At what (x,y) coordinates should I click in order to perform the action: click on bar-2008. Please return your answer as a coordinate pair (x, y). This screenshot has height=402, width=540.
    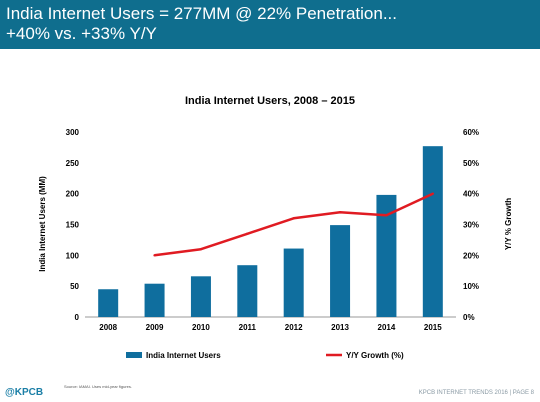
    Looking at the image, I should click on (108, 303).